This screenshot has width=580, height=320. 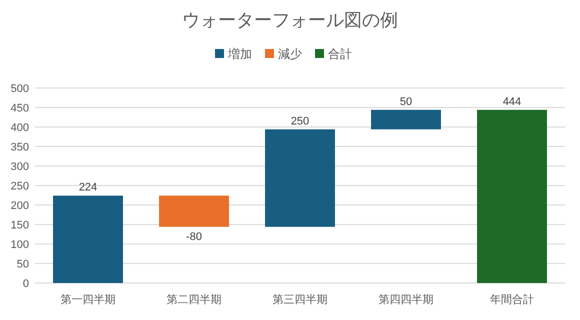 I want to click on y-tick-label: 200, so click(x=19, y=206).